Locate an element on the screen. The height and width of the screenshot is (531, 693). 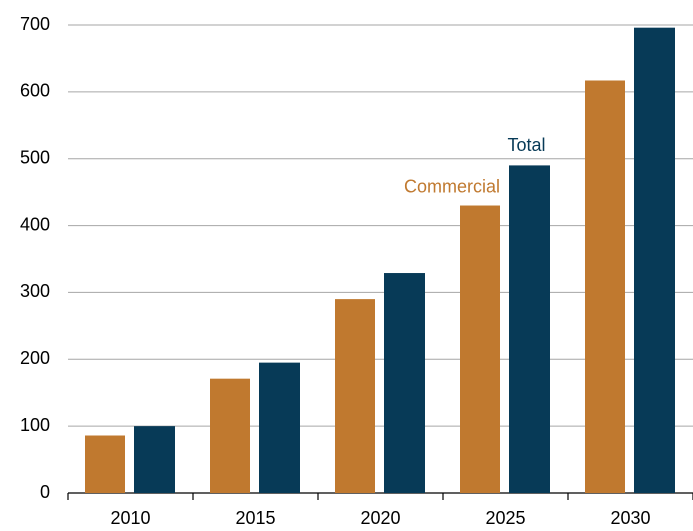
legend-label: Total is located at coordinates (526, 145).